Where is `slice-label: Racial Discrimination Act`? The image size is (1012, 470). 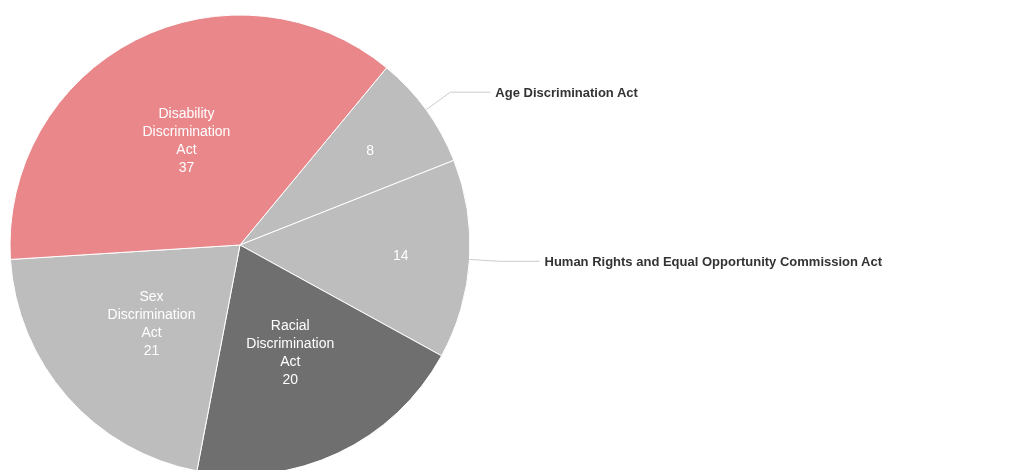
slice-label: Racial Discrimination Act is located at coordinates (290, 342).